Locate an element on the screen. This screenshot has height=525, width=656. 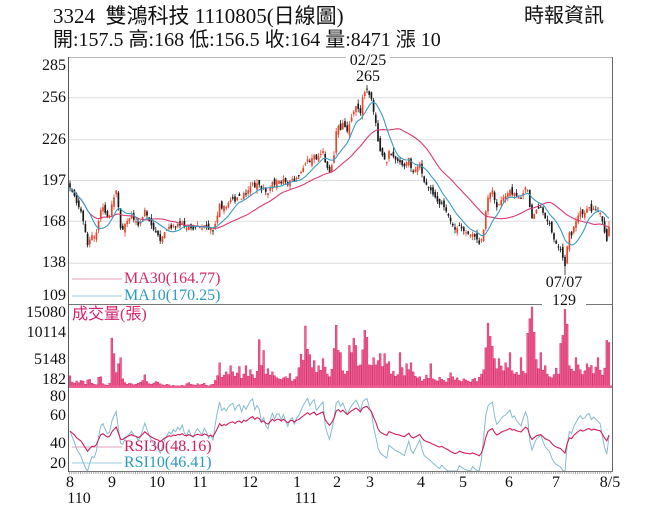
legend-ma10: MA10(170.25) is located at coordinates (172, 295).